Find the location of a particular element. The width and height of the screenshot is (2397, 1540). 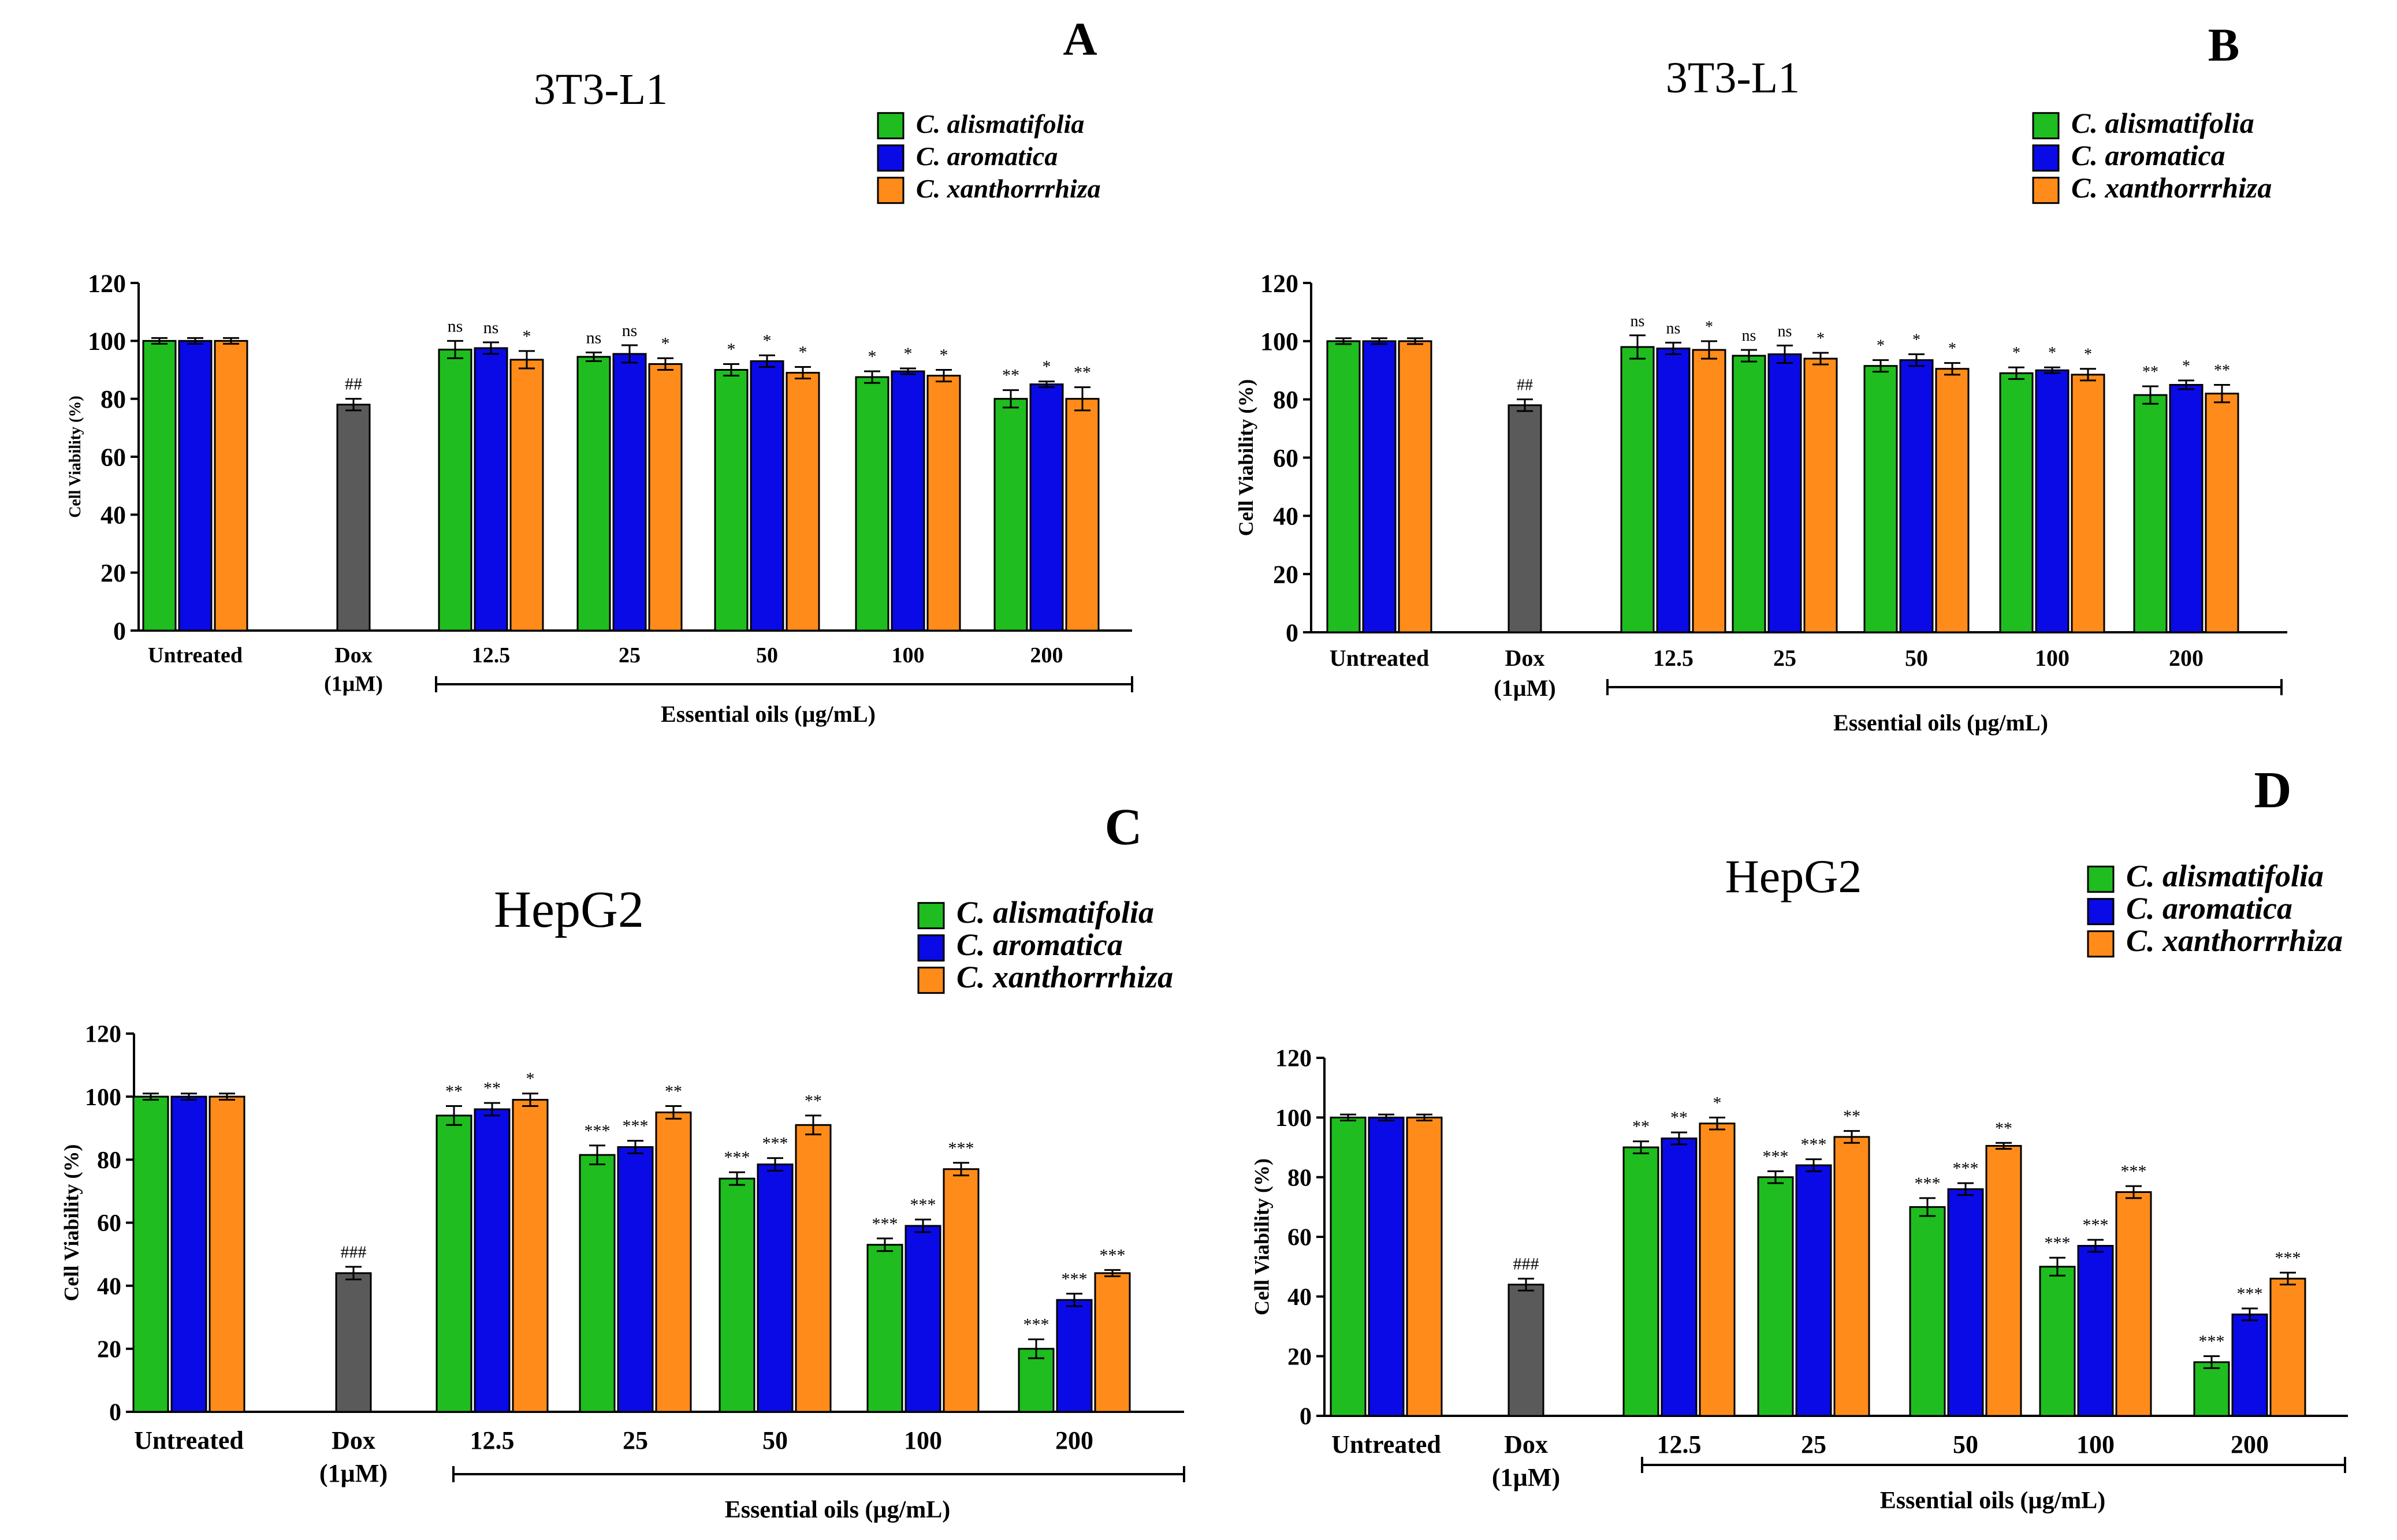

bar-dox is located at coordinates (353, 1342).